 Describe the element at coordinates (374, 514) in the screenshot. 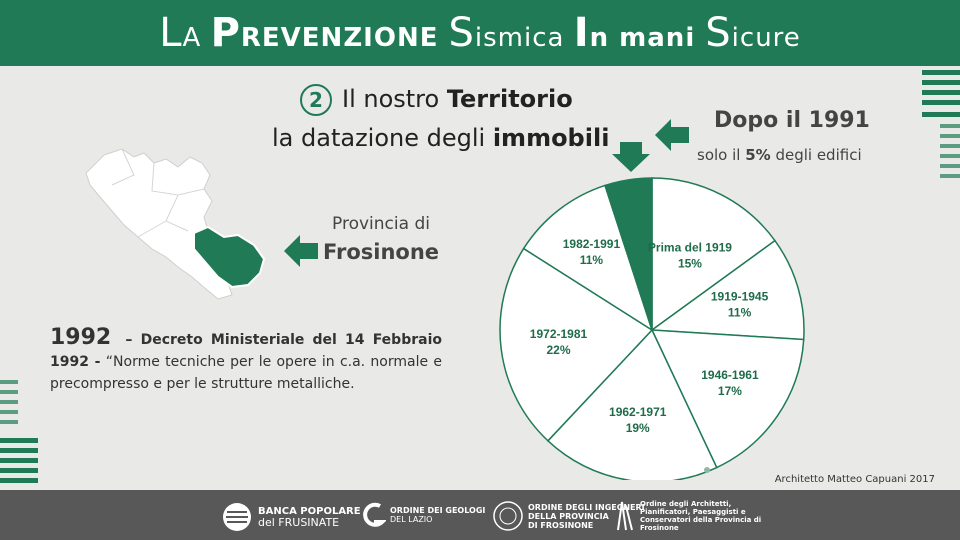

I see `geologi-logo-icon` at that location.